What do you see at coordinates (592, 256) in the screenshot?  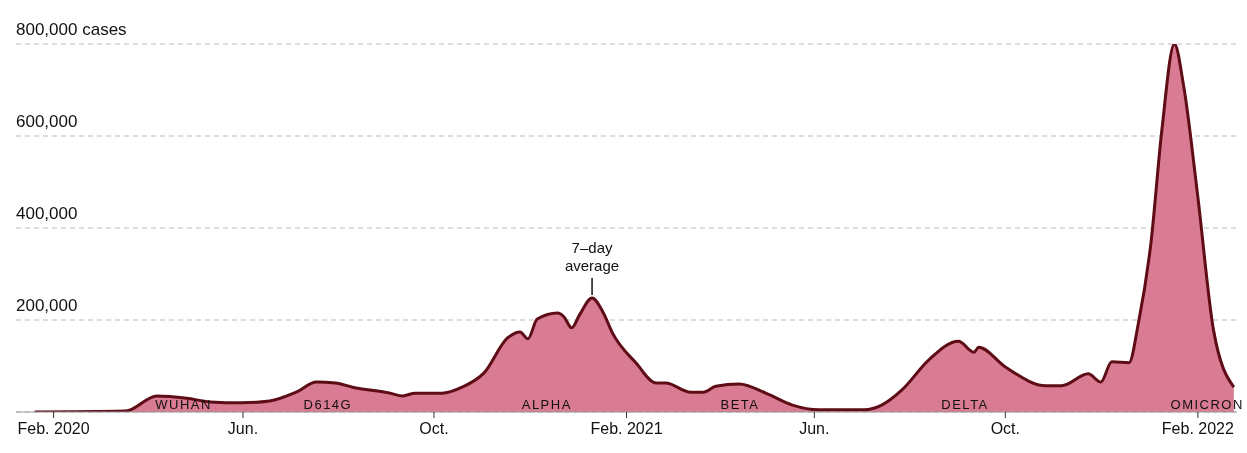 I see `annotation: 7–day average` at bounding box center [592, 256].